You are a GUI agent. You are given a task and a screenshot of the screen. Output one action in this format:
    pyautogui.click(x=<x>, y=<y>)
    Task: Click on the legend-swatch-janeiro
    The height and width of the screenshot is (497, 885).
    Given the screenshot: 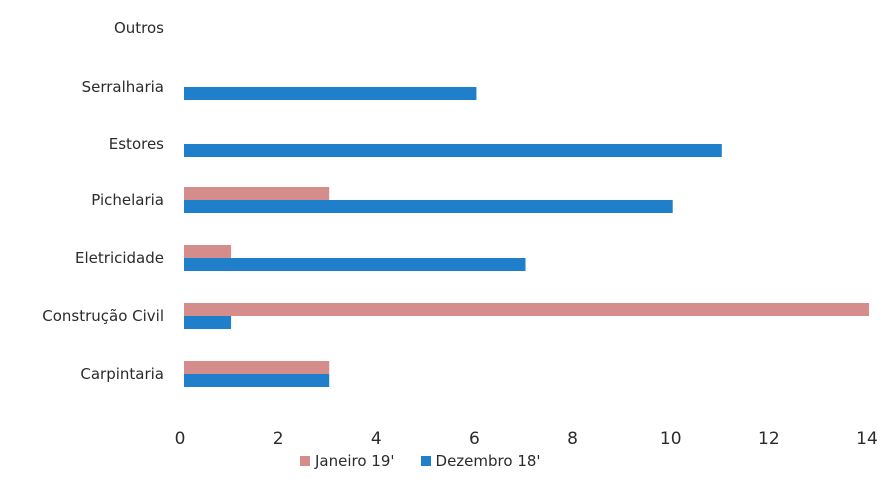 What is the action you would take?
    pyautogui.click(x=305, y=461)
    